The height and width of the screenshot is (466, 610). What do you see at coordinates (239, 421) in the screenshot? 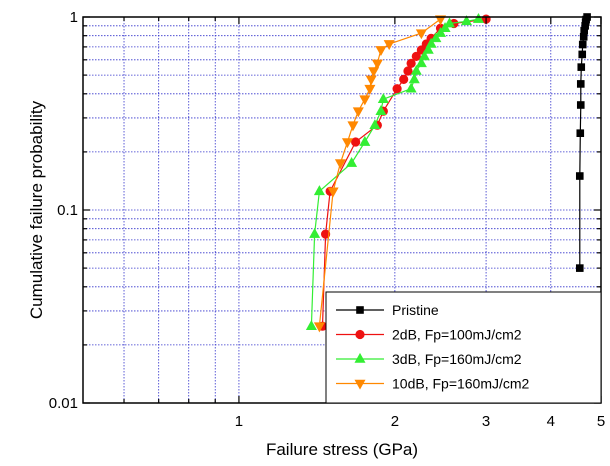
I see `x-tick-label: 1` at bounding box center [239, 421].